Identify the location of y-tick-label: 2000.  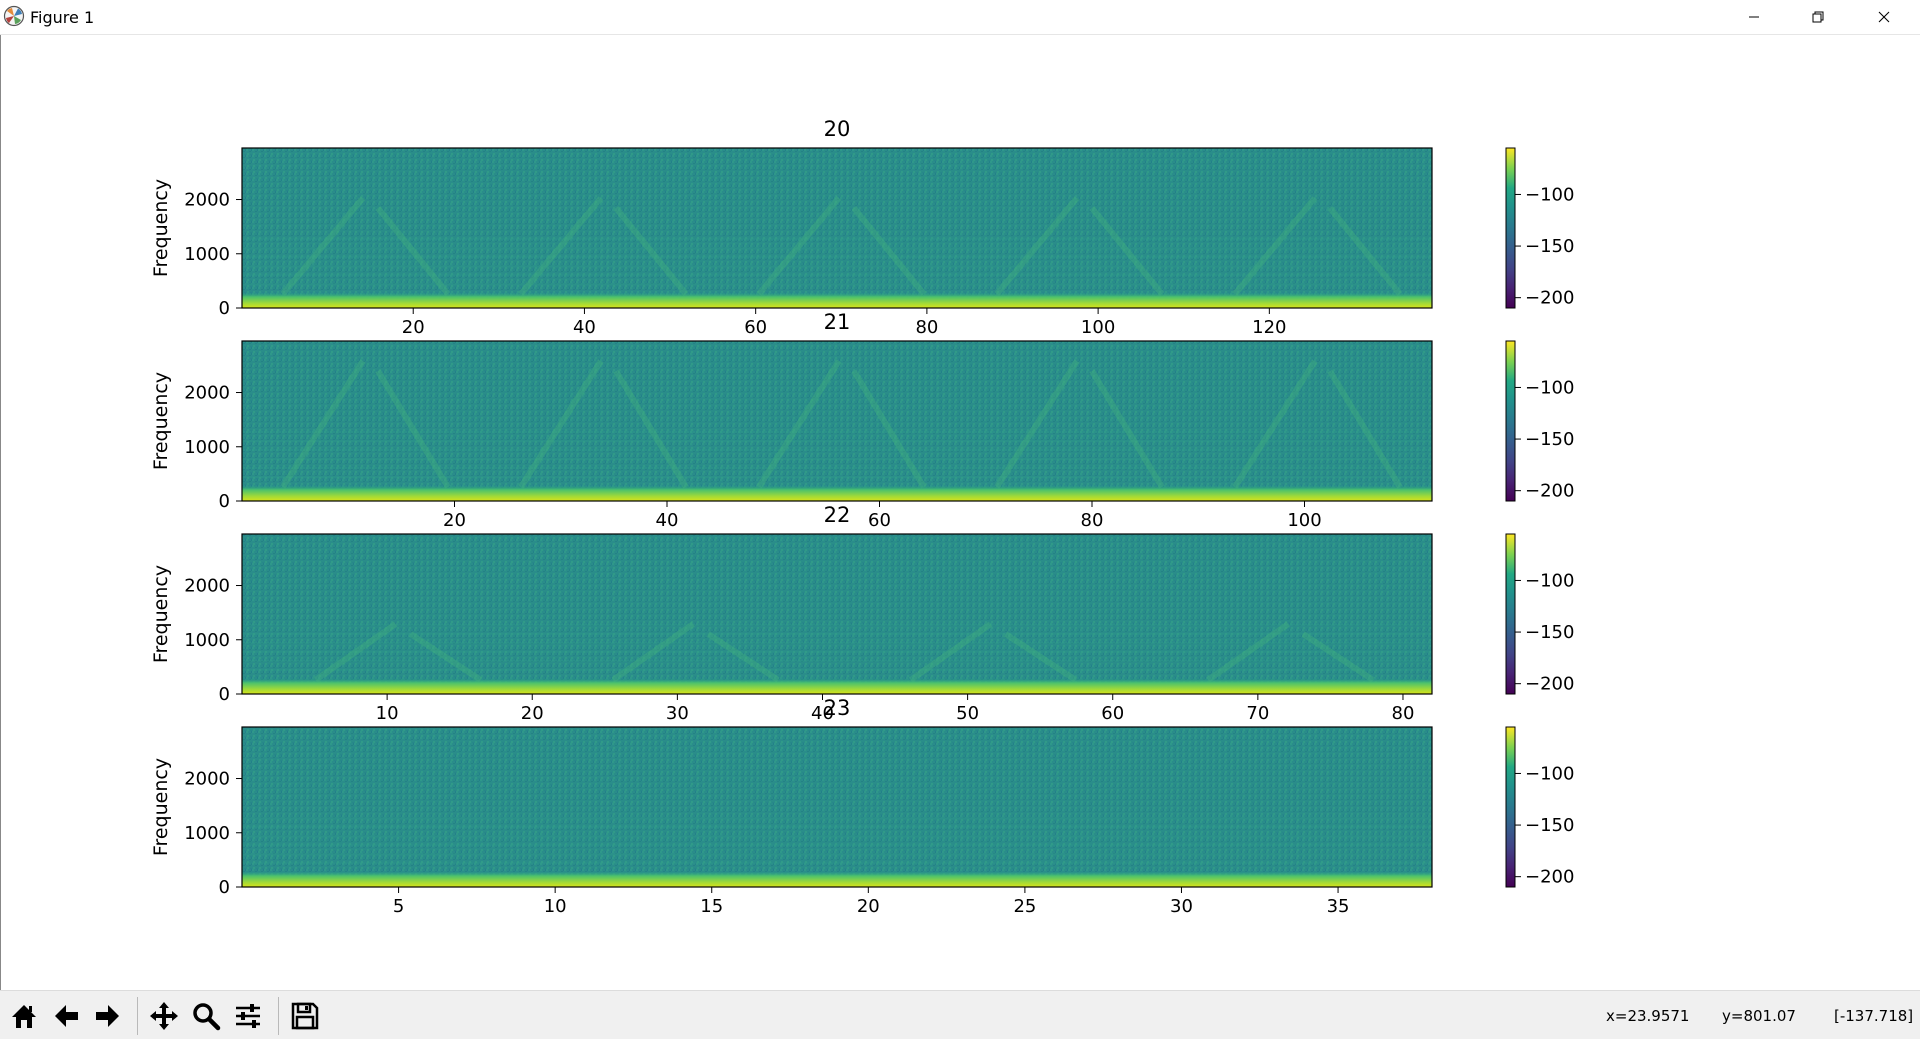
(207, 586).